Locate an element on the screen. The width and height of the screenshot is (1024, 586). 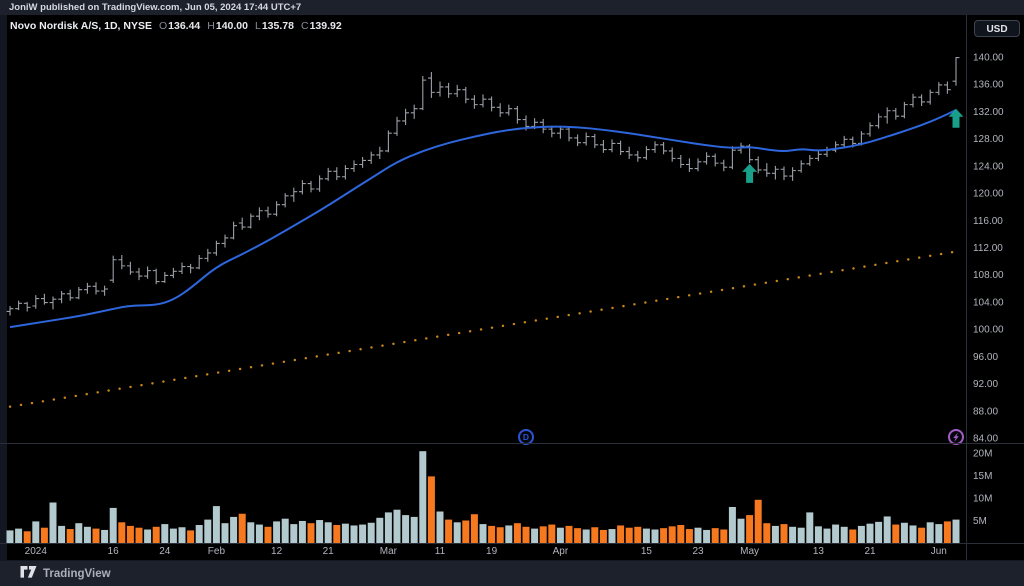
lightning-icon is located at coordinates (956, 437).